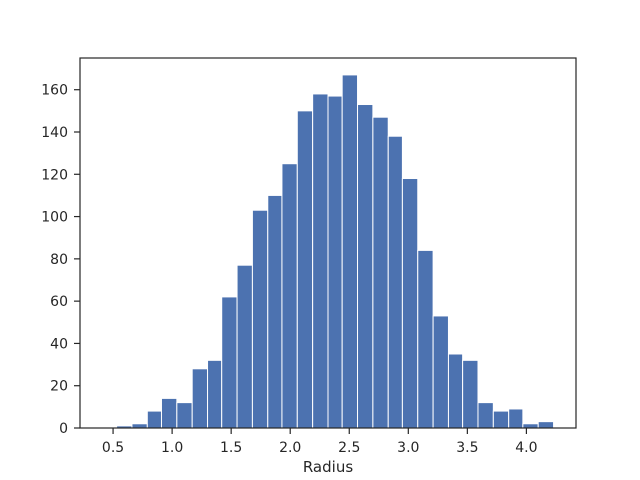 Image resolution: width=640 pixels, height=480 pixels. What do you see at coordinates (54, 91) in the screenshot?
I see `y-tick-label: 160` at bounding box center [54, 91].